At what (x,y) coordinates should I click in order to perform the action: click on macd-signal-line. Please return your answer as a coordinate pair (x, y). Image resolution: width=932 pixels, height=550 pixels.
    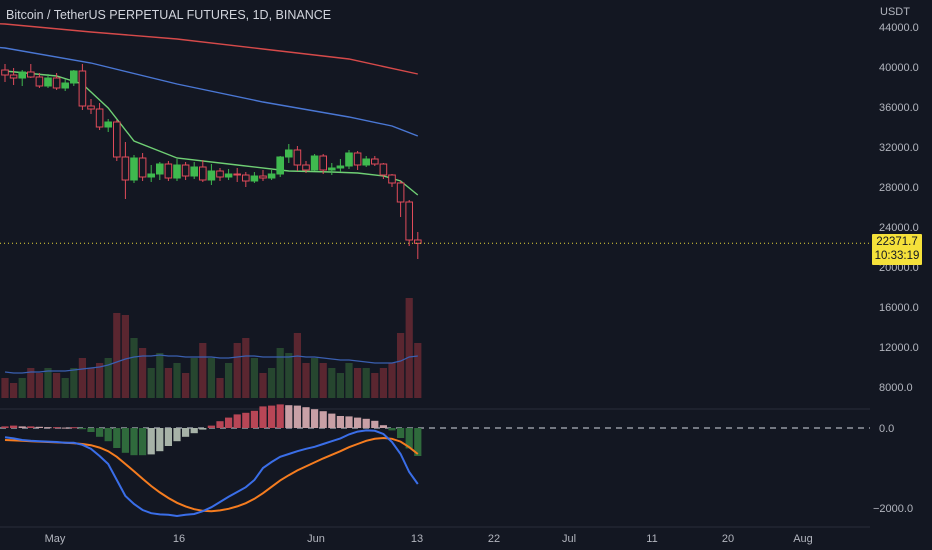
    Looking at the image, I should click on (211, 474).